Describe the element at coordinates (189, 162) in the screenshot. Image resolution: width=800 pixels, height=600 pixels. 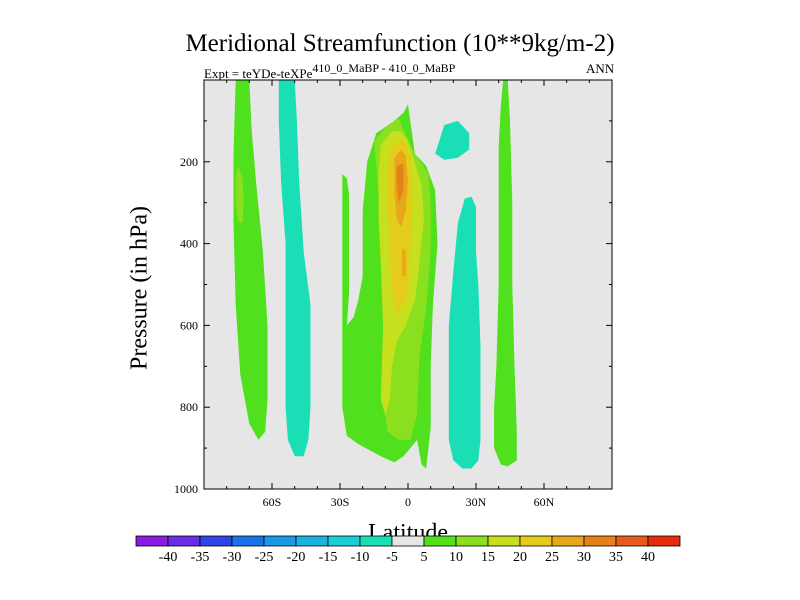
I see `y-tick-label: 200` at that location.